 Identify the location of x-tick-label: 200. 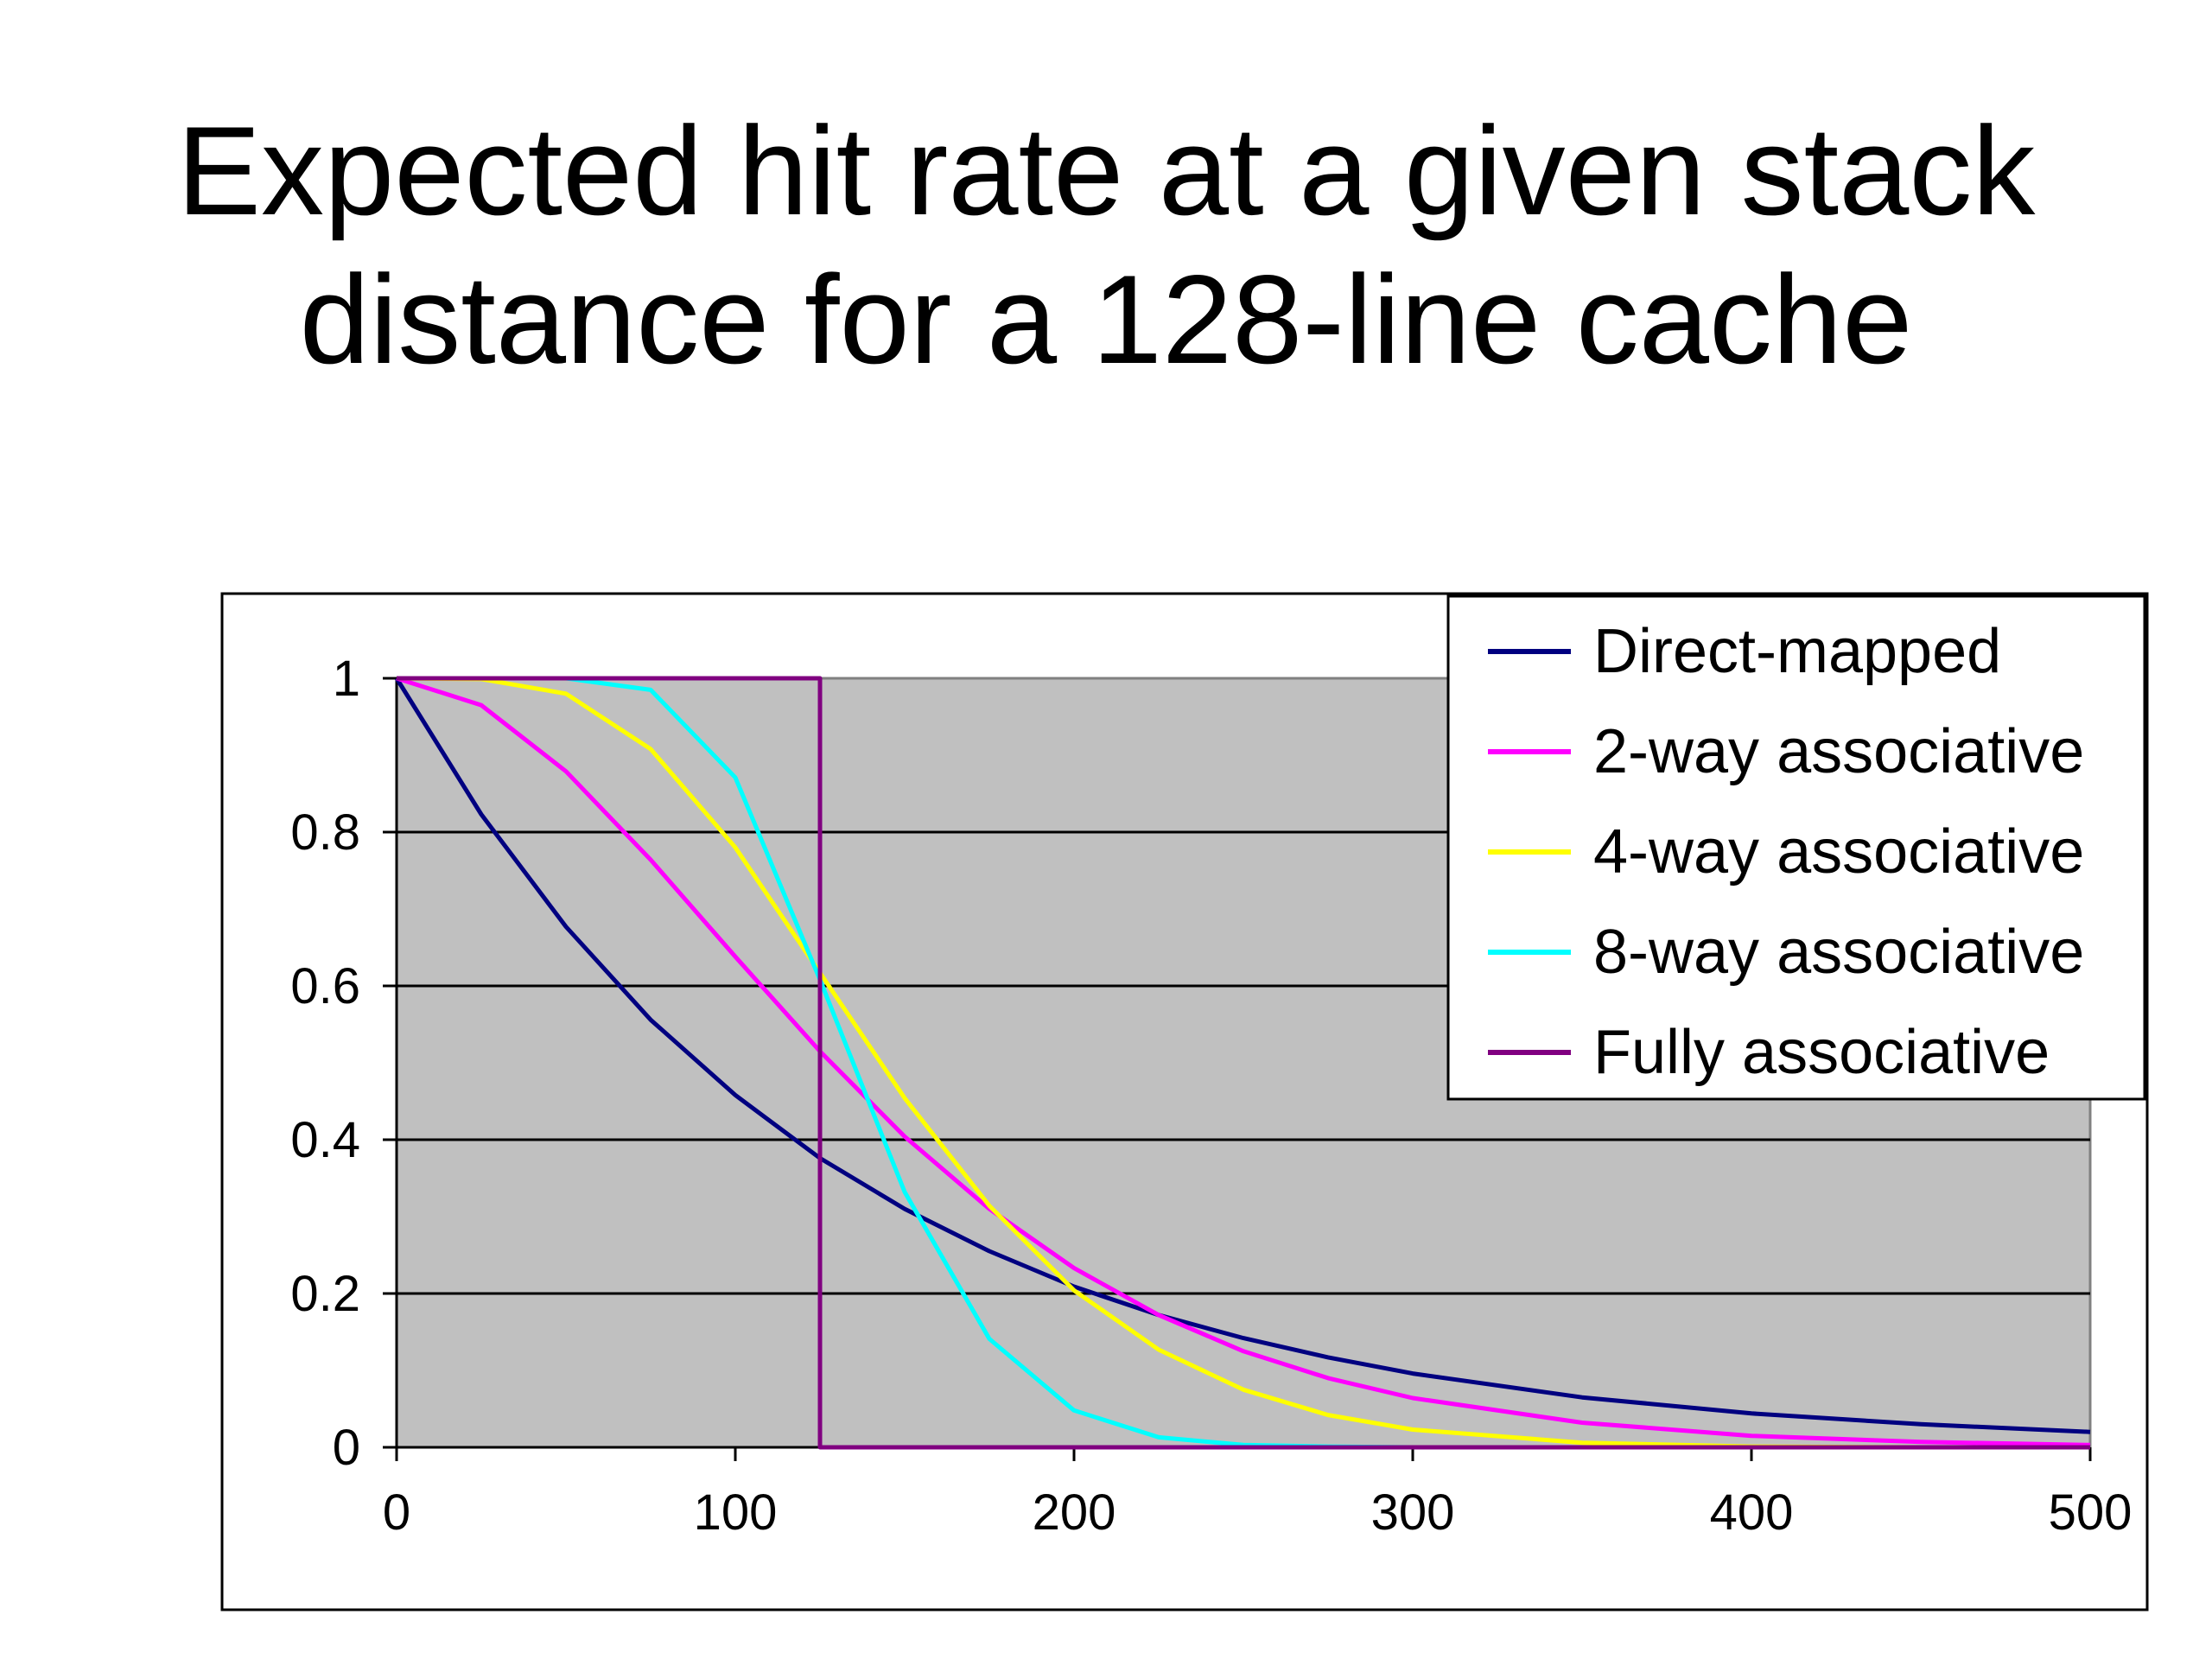
(1074, 1512).